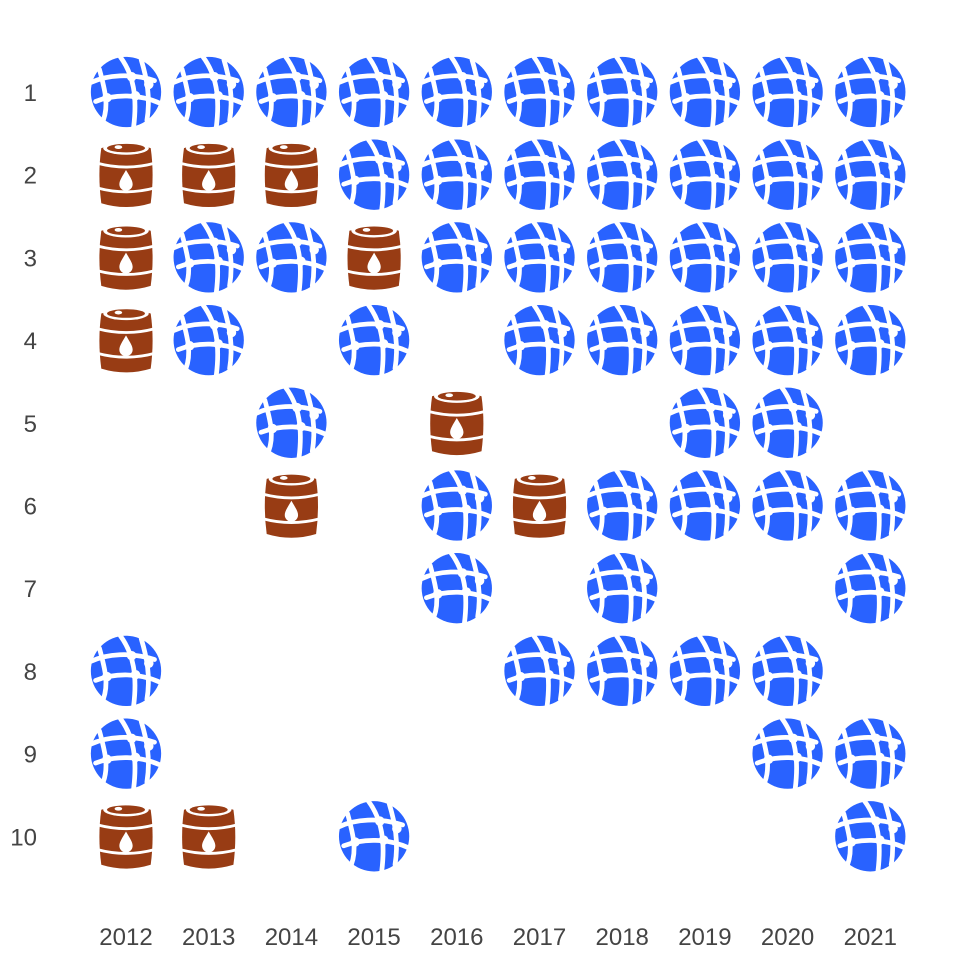 The width and height of the screenshot is (960, 960). I want to click on x-tick-label: 2021, so click(870, 937).